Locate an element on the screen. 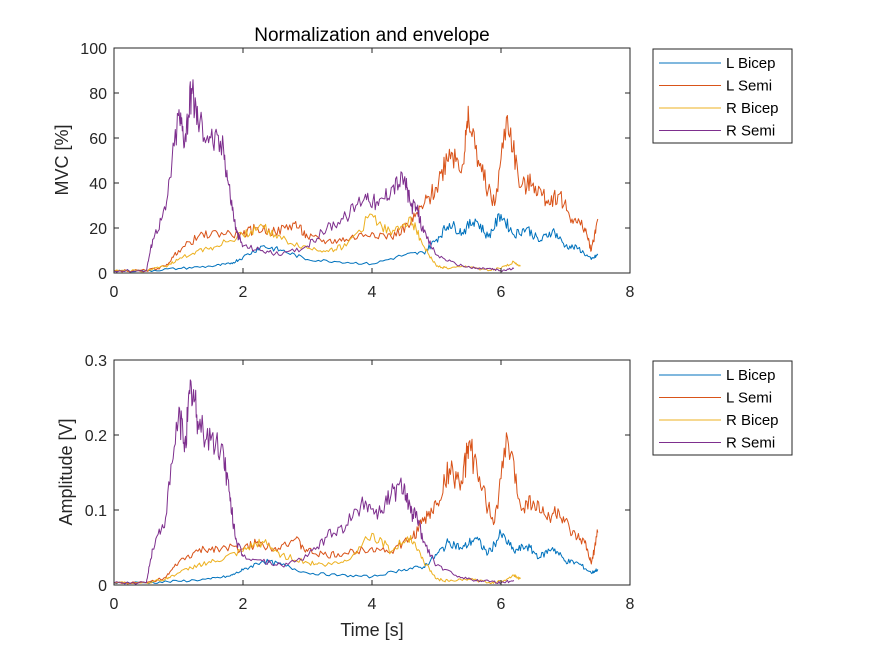 The image size is (875, 656). bottom-chart-series-r-semi-line is located at coordinates (314, 482).